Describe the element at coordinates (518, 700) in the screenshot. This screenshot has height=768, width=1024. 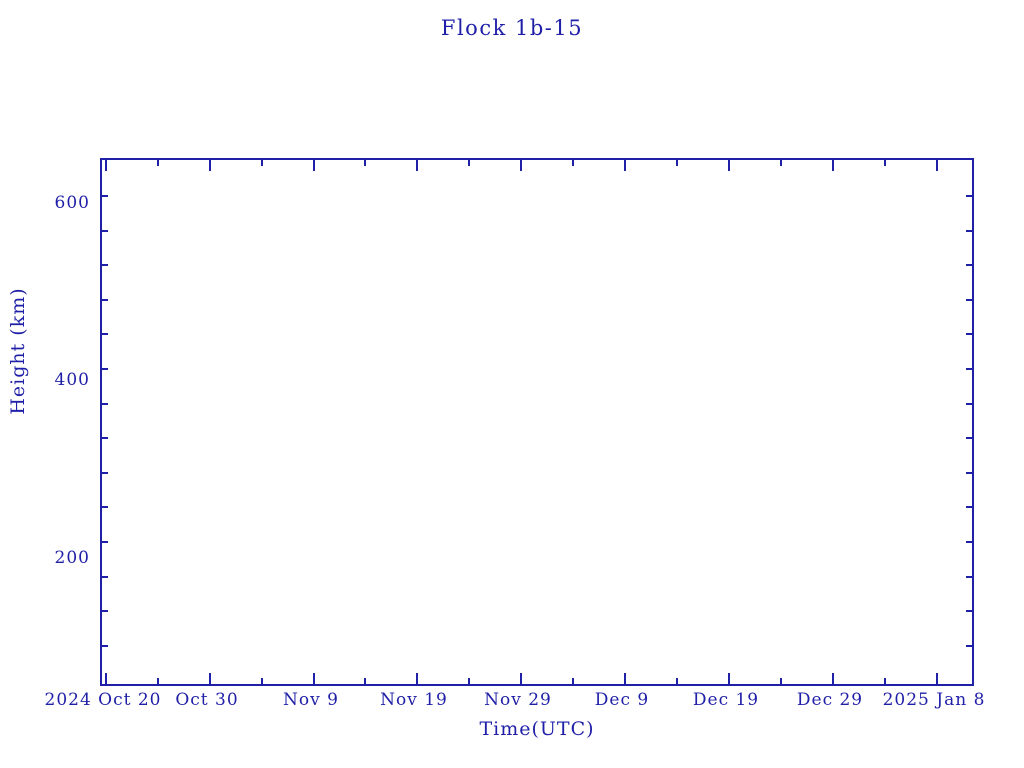
I see `x-tick-label-4: Nov 29` at that location.